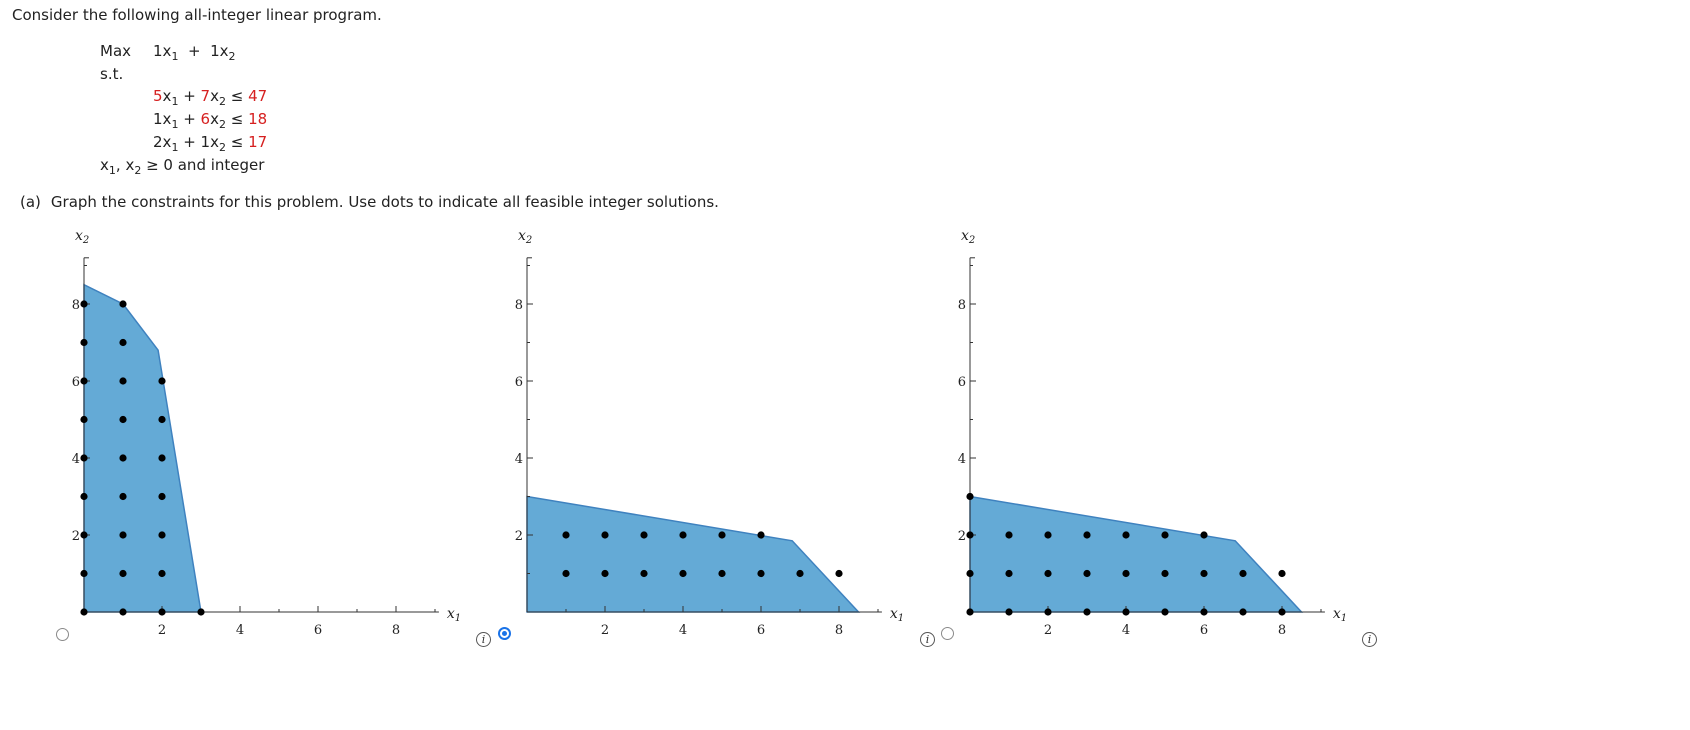  Describe the element at coordinates (182, 166) in the screenshot. I see `nonnegativity-constraint: x1, x2 ≥ 0 and integer` at that location.